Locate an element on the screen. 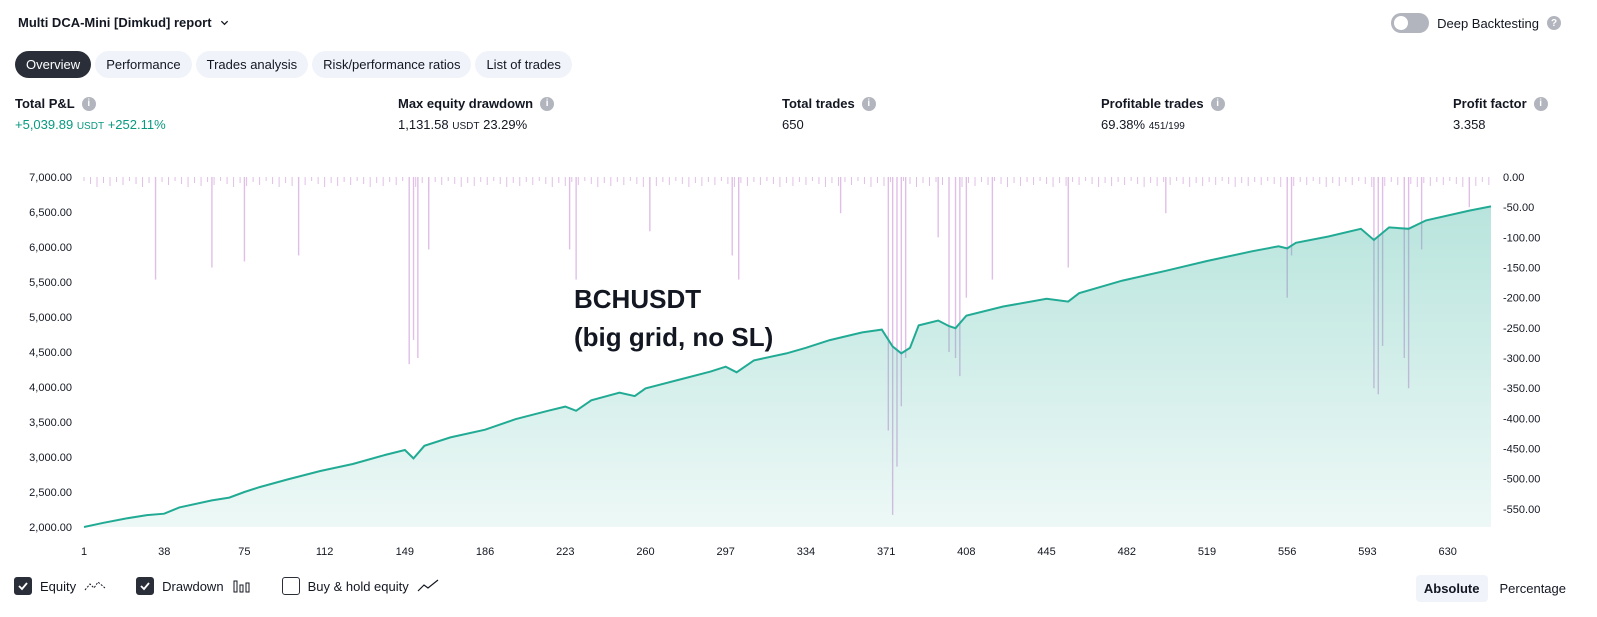 The height and width of the screenshot is (617, 1597). mode-absolute-button: Absolute is located at coordinates (1451, 588).